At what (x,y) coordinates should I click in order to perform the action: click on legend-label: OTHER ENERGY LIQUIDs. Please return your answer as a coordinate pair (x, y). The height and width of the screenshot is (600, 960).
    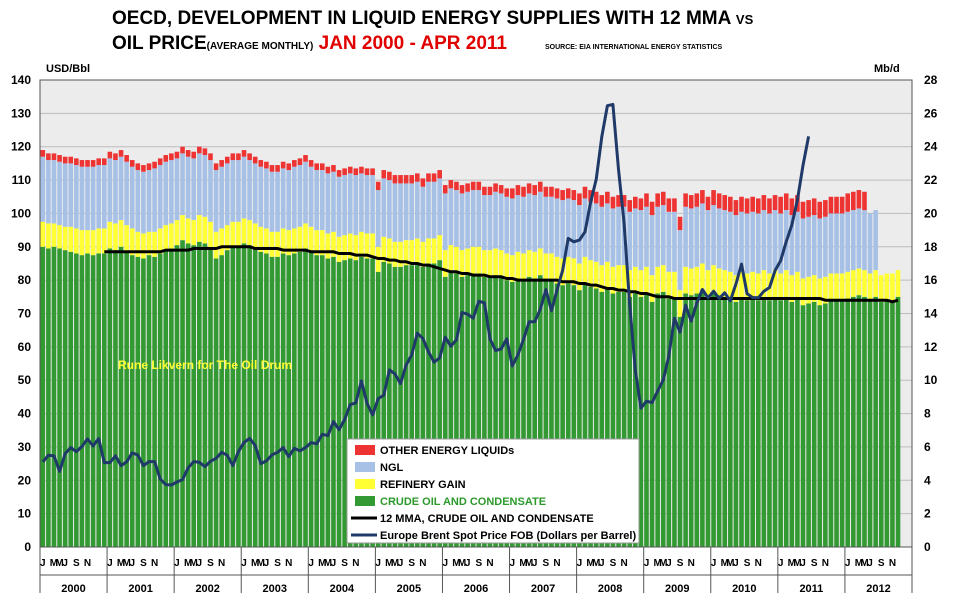
    Looking at the image, I should click on (447, 451).